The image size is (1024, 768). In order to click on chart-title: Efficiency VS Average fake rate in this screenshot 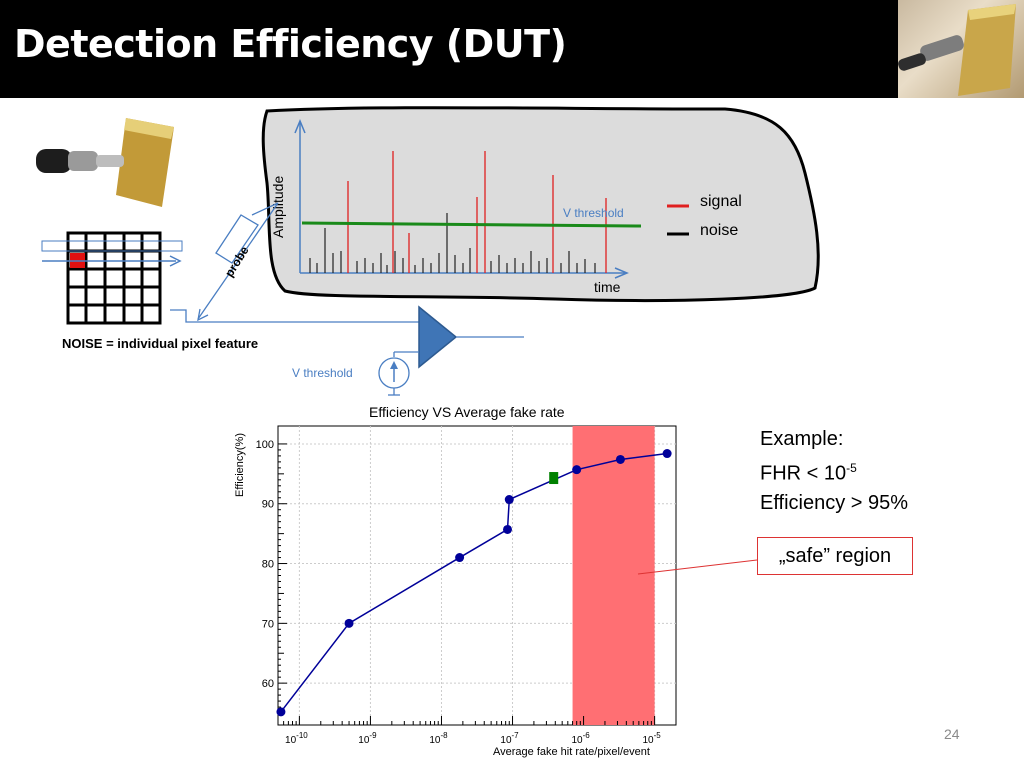, I will do `click(467, 412)`.